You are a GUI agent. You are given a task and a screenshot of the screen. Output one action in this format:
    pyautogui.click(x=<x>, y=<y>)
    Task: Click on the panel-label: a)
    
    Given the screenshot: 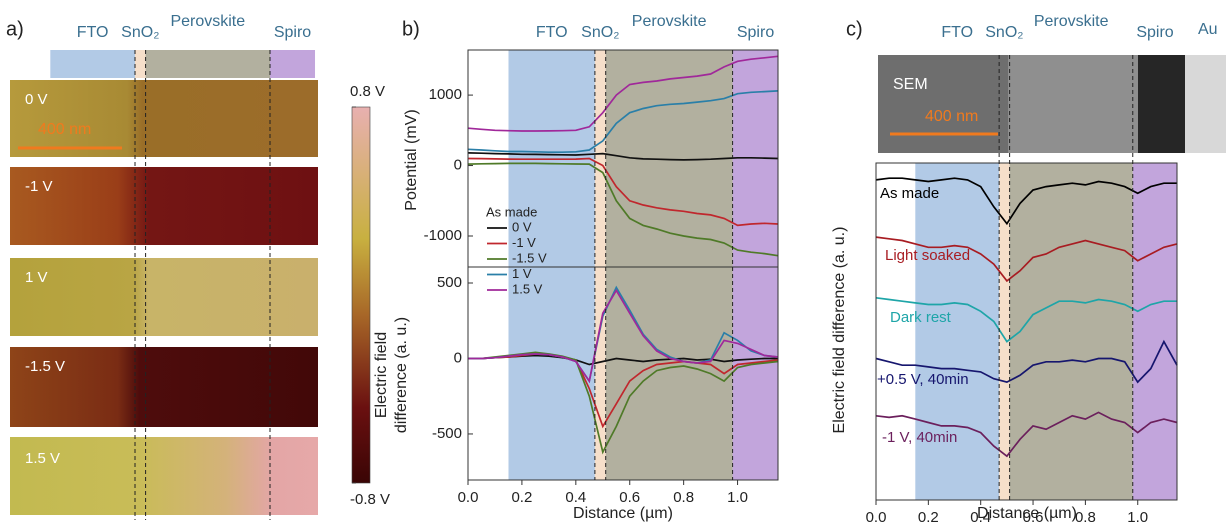 What is the action you would take?
    pyautogui.click(x=15, y=29)
    